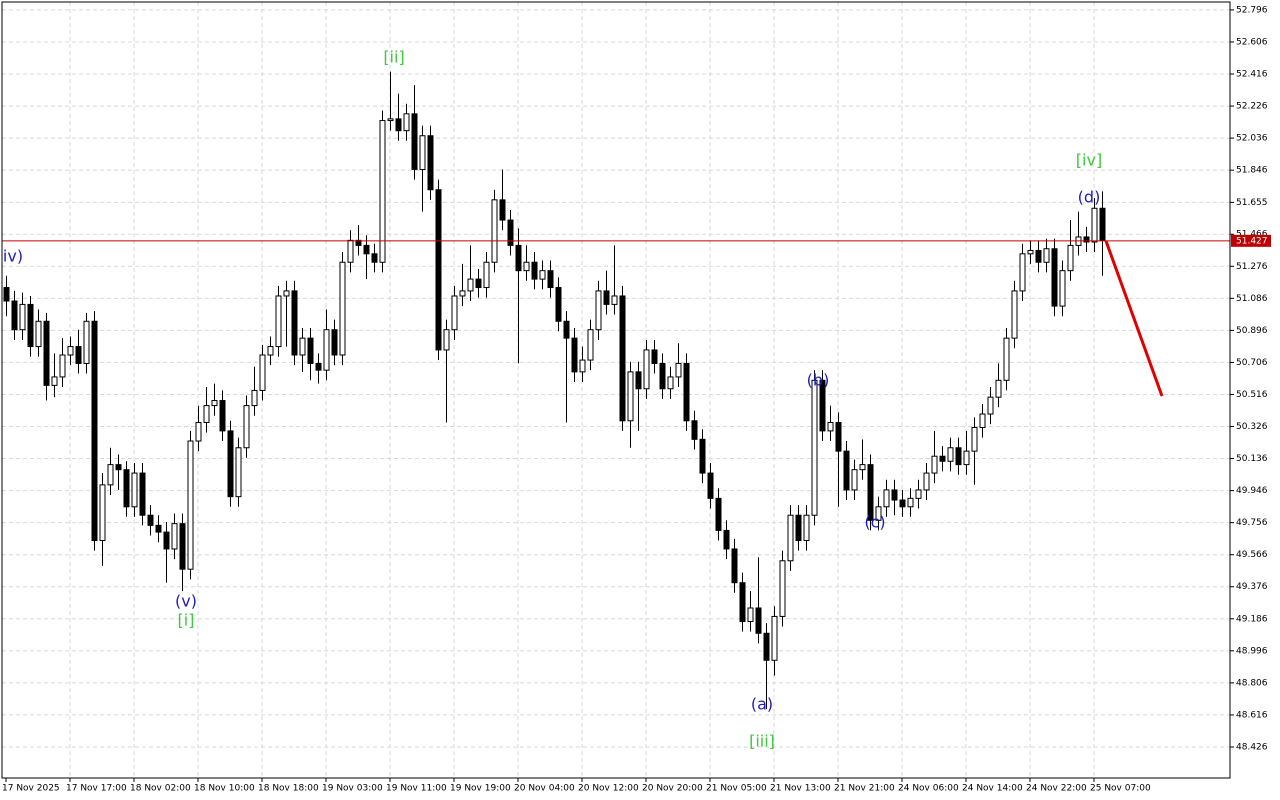 Image resolution: width=1280 pixels, height=800 pixels. I want to click on wave-label: [i], so click(186, 620).